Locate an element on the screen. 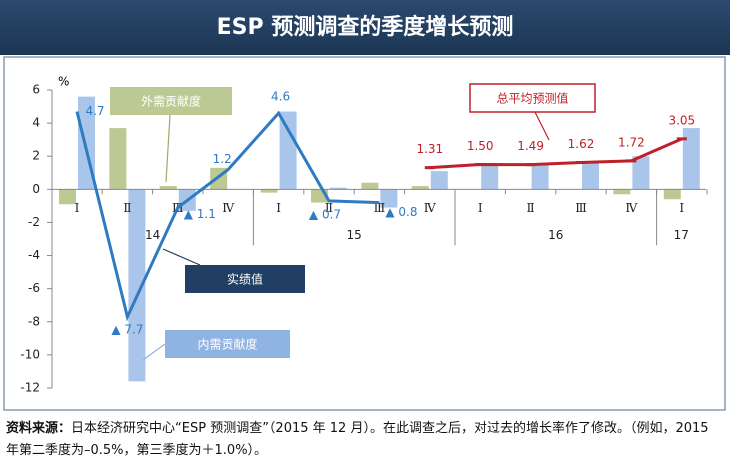 The height and width of the screenshot is (475, 730). group-label: 16 is located at coordinates (555, 235).